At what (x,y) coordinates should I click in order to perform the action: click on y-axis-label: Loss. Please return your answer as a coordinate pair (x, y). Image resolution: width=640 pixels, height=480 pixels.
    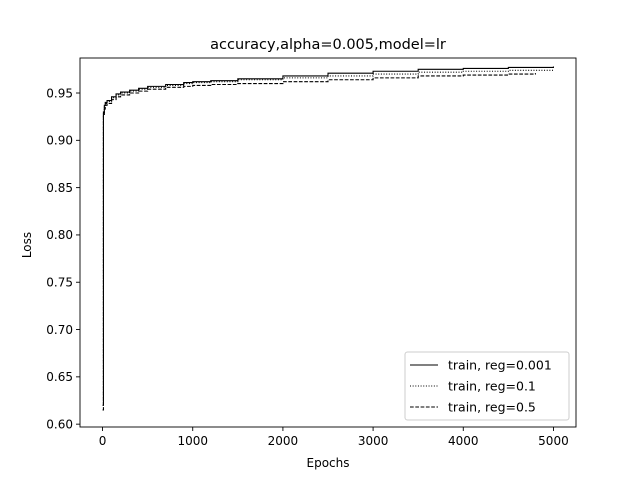
    Looking at the image, I should click on (27, 245).